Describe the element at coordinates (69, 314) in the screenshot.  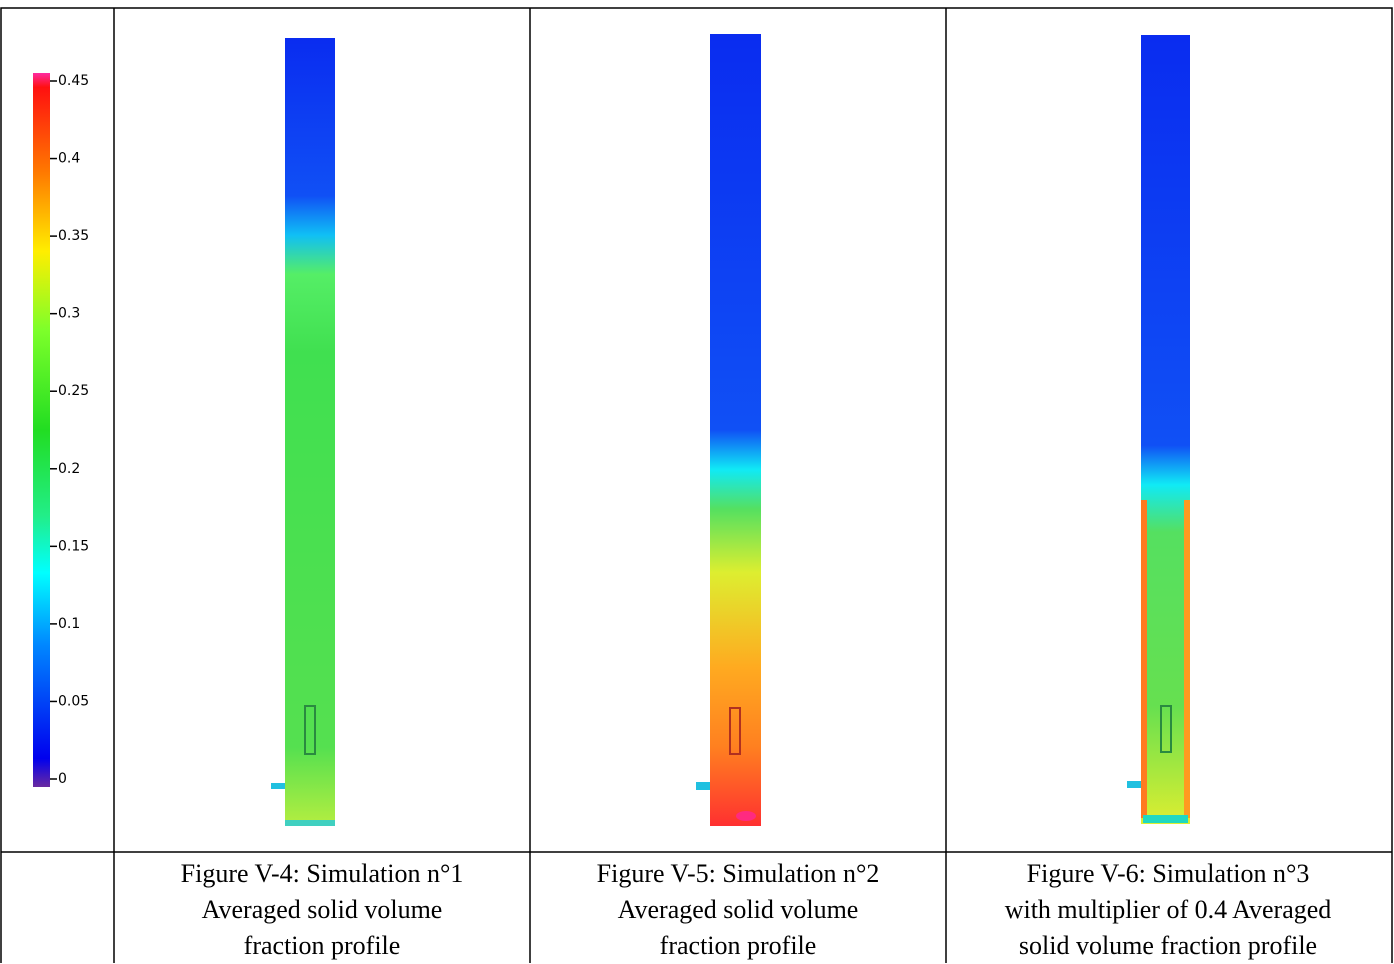
I see `tick-label: 0.3` at that location.